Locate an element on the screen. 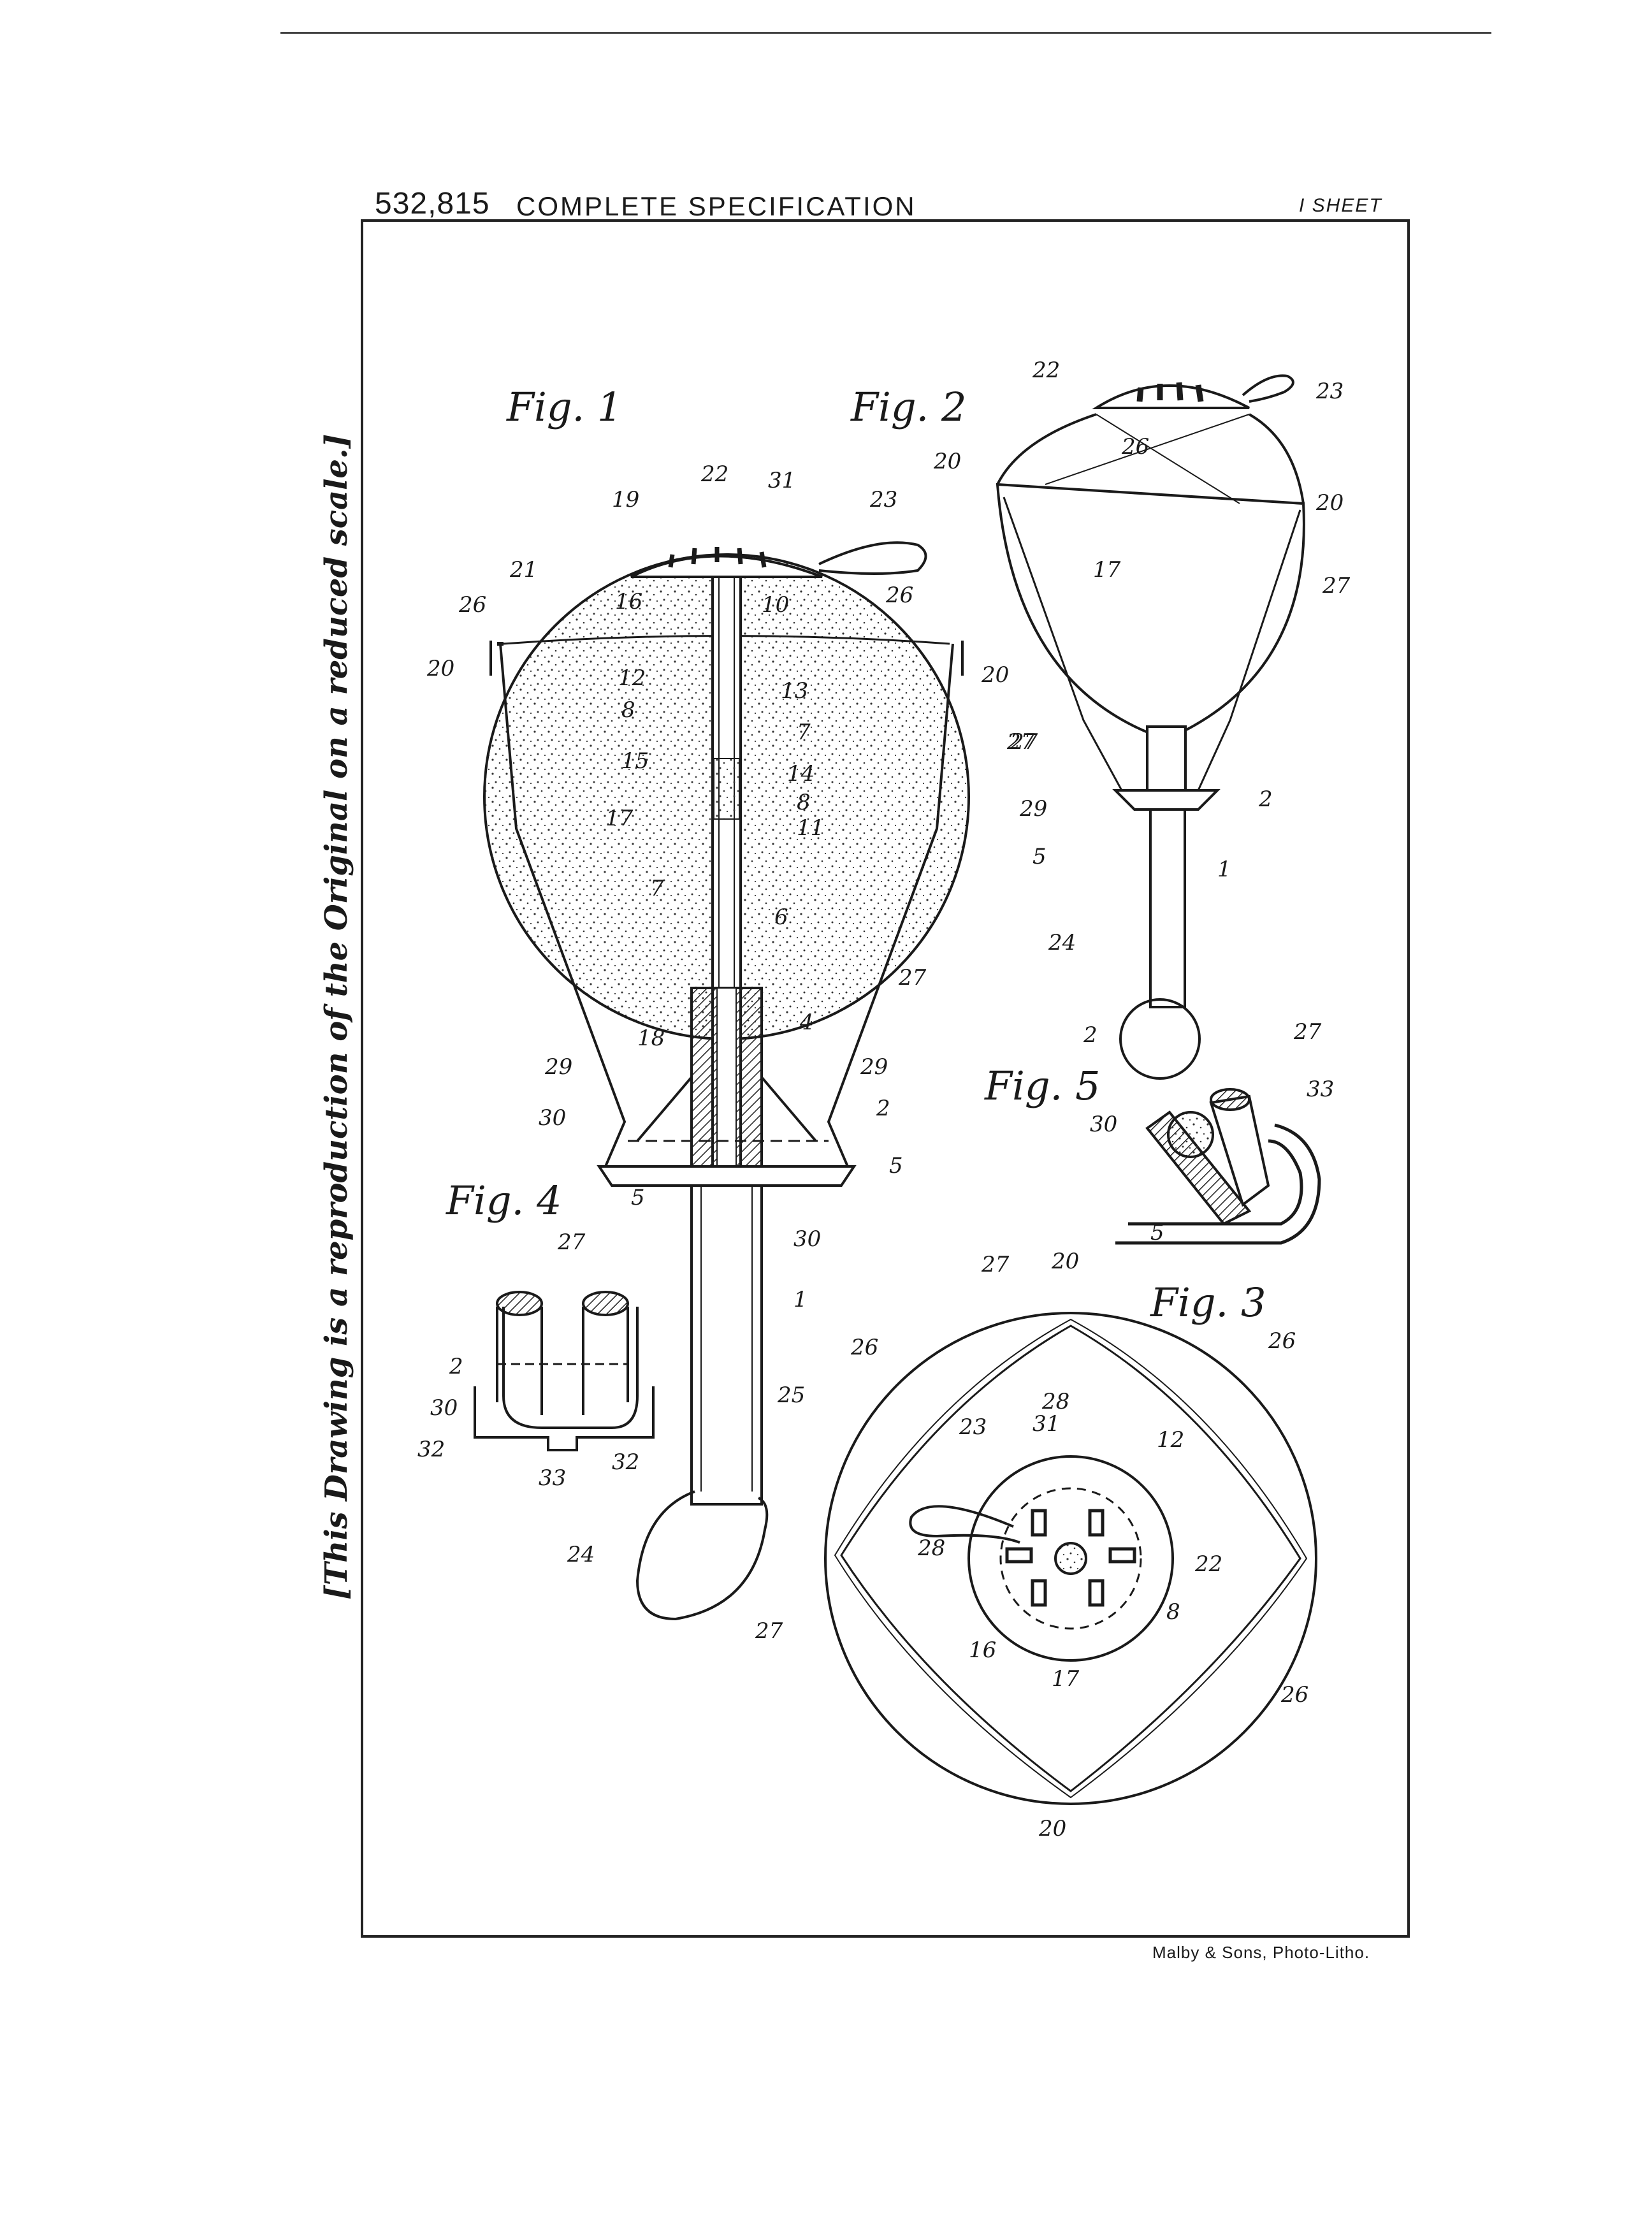 The width and height of the screenshot is (1652, 2236). fig3-label: Fig. 3 is located at coordinates (1208, 1302).